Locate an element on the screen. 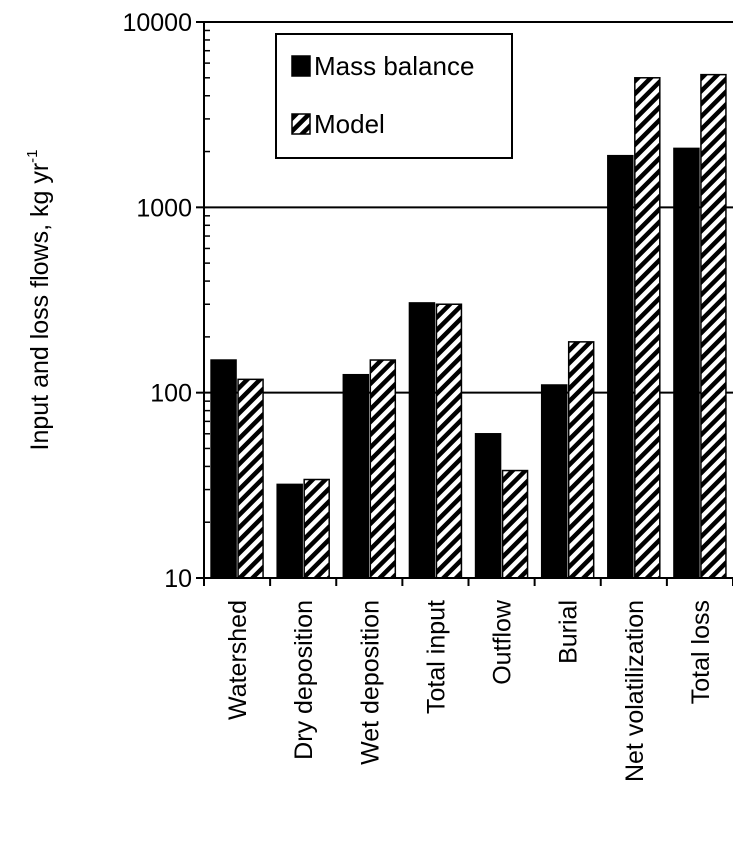  legend: Mass balance Model is located at coordinates (394, 96).